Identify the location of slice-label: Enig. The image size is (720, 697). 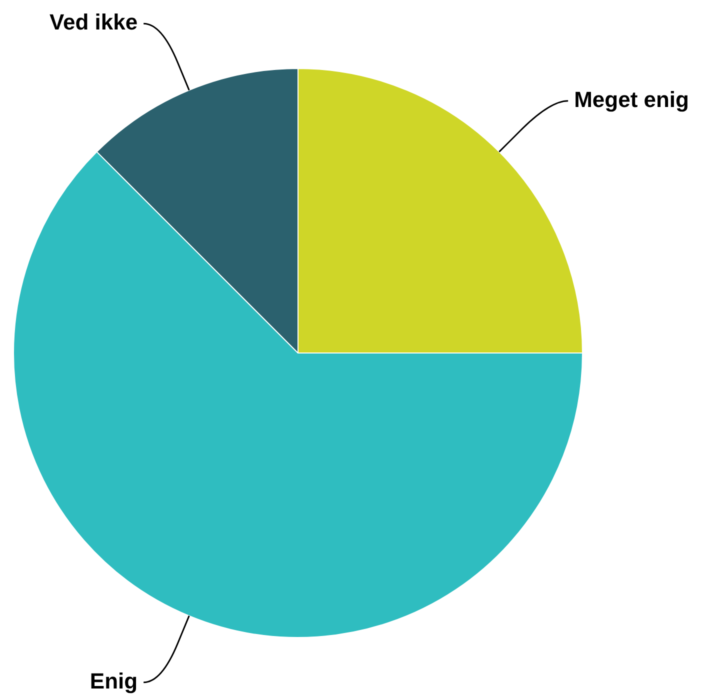
(114, 681).